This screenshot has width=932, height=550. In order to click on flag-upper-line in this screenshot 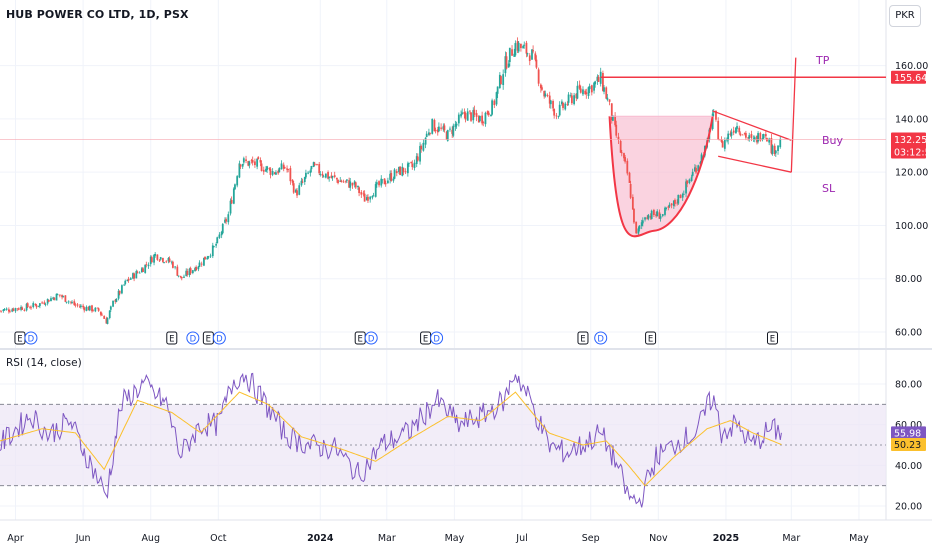, I will do `click(752, 125)`.